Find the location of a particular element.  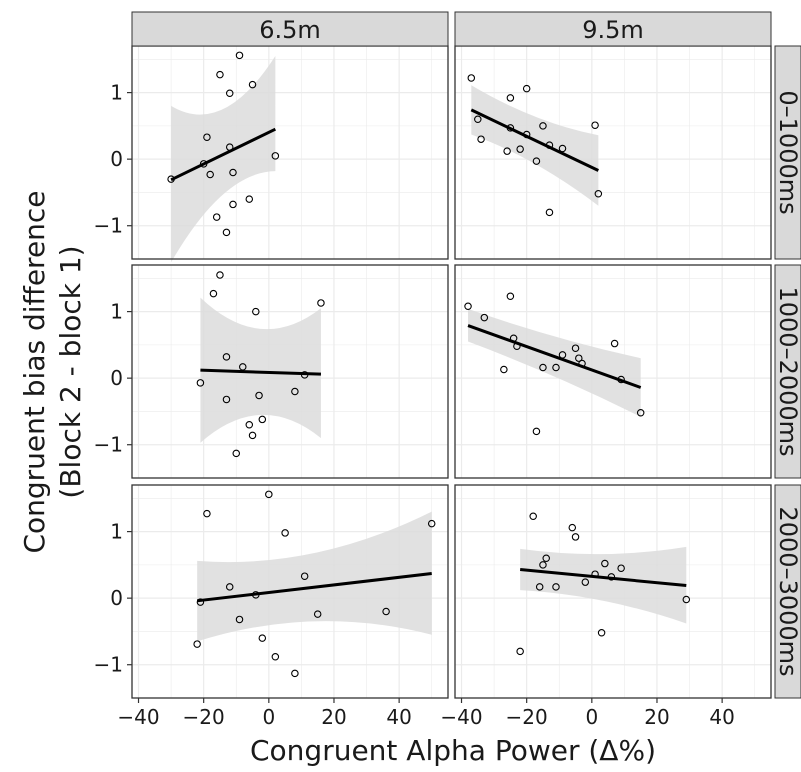

y-axis-title-line-1: Congruent bias difference is located at coordinates (34, 371).